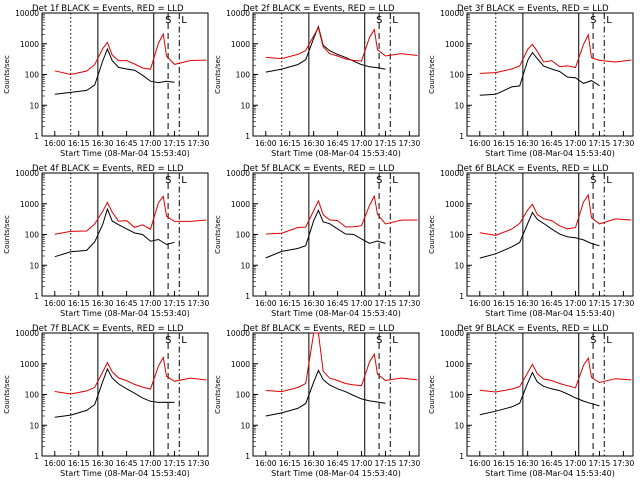 Image resolution: width=640 pixels, height=480 pixels. I want to click on x-tick-label: 16:00, so click(266, 143).